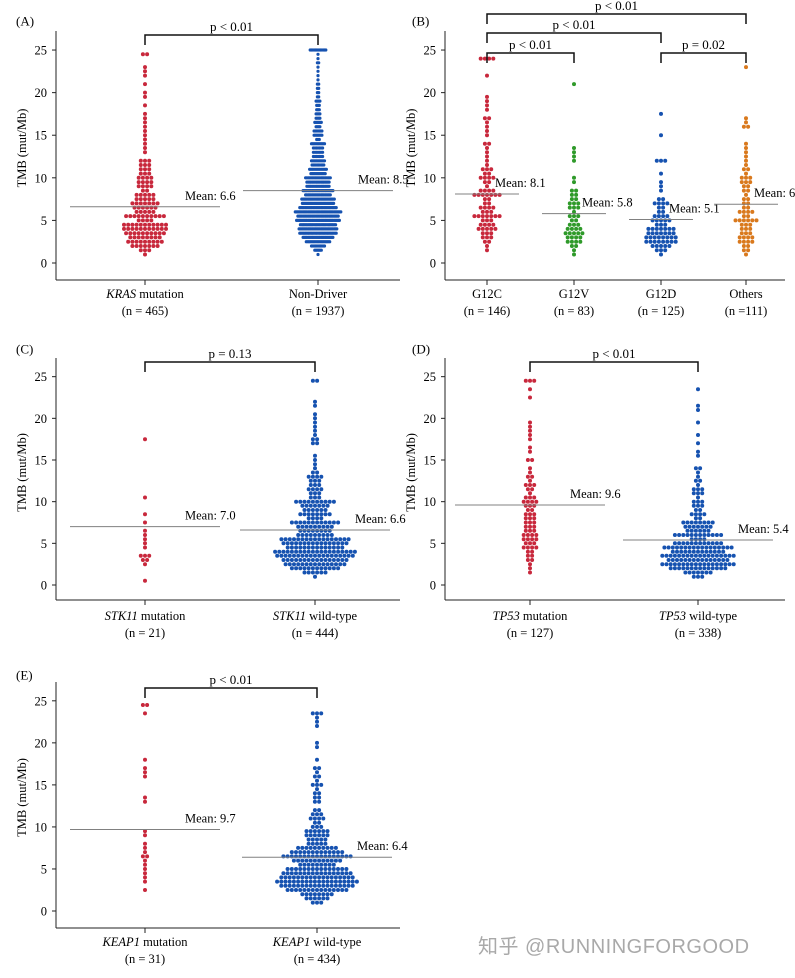 Image resolution: width=795 pixels, height=978 pixels. What do you see at coordinates (145, 154) in the screenshot?
I see `data-series-kras` at bounding box center [145, 154].